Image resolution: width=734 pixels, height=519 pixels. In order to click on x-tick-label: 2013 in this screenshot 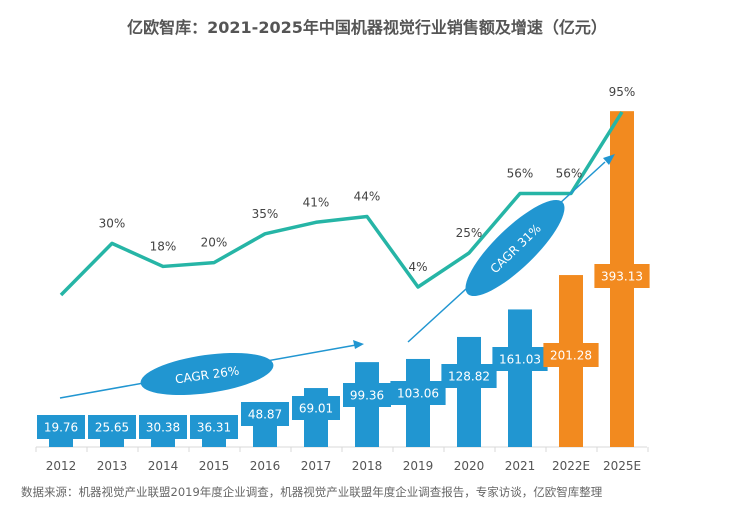, I will do `click(112, 466)`.